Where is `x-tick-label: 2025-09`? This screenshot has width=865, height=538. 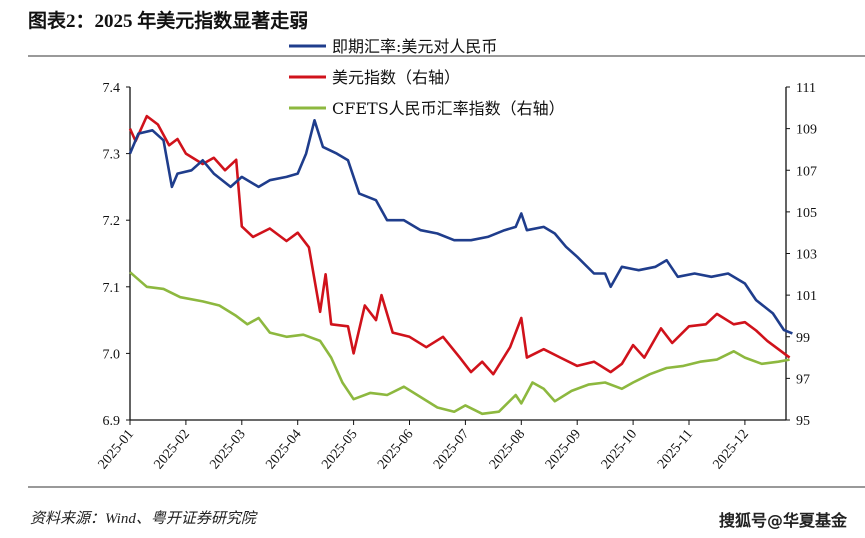
x-tick-label: 2025-09 is located at coordinates (563, 449).